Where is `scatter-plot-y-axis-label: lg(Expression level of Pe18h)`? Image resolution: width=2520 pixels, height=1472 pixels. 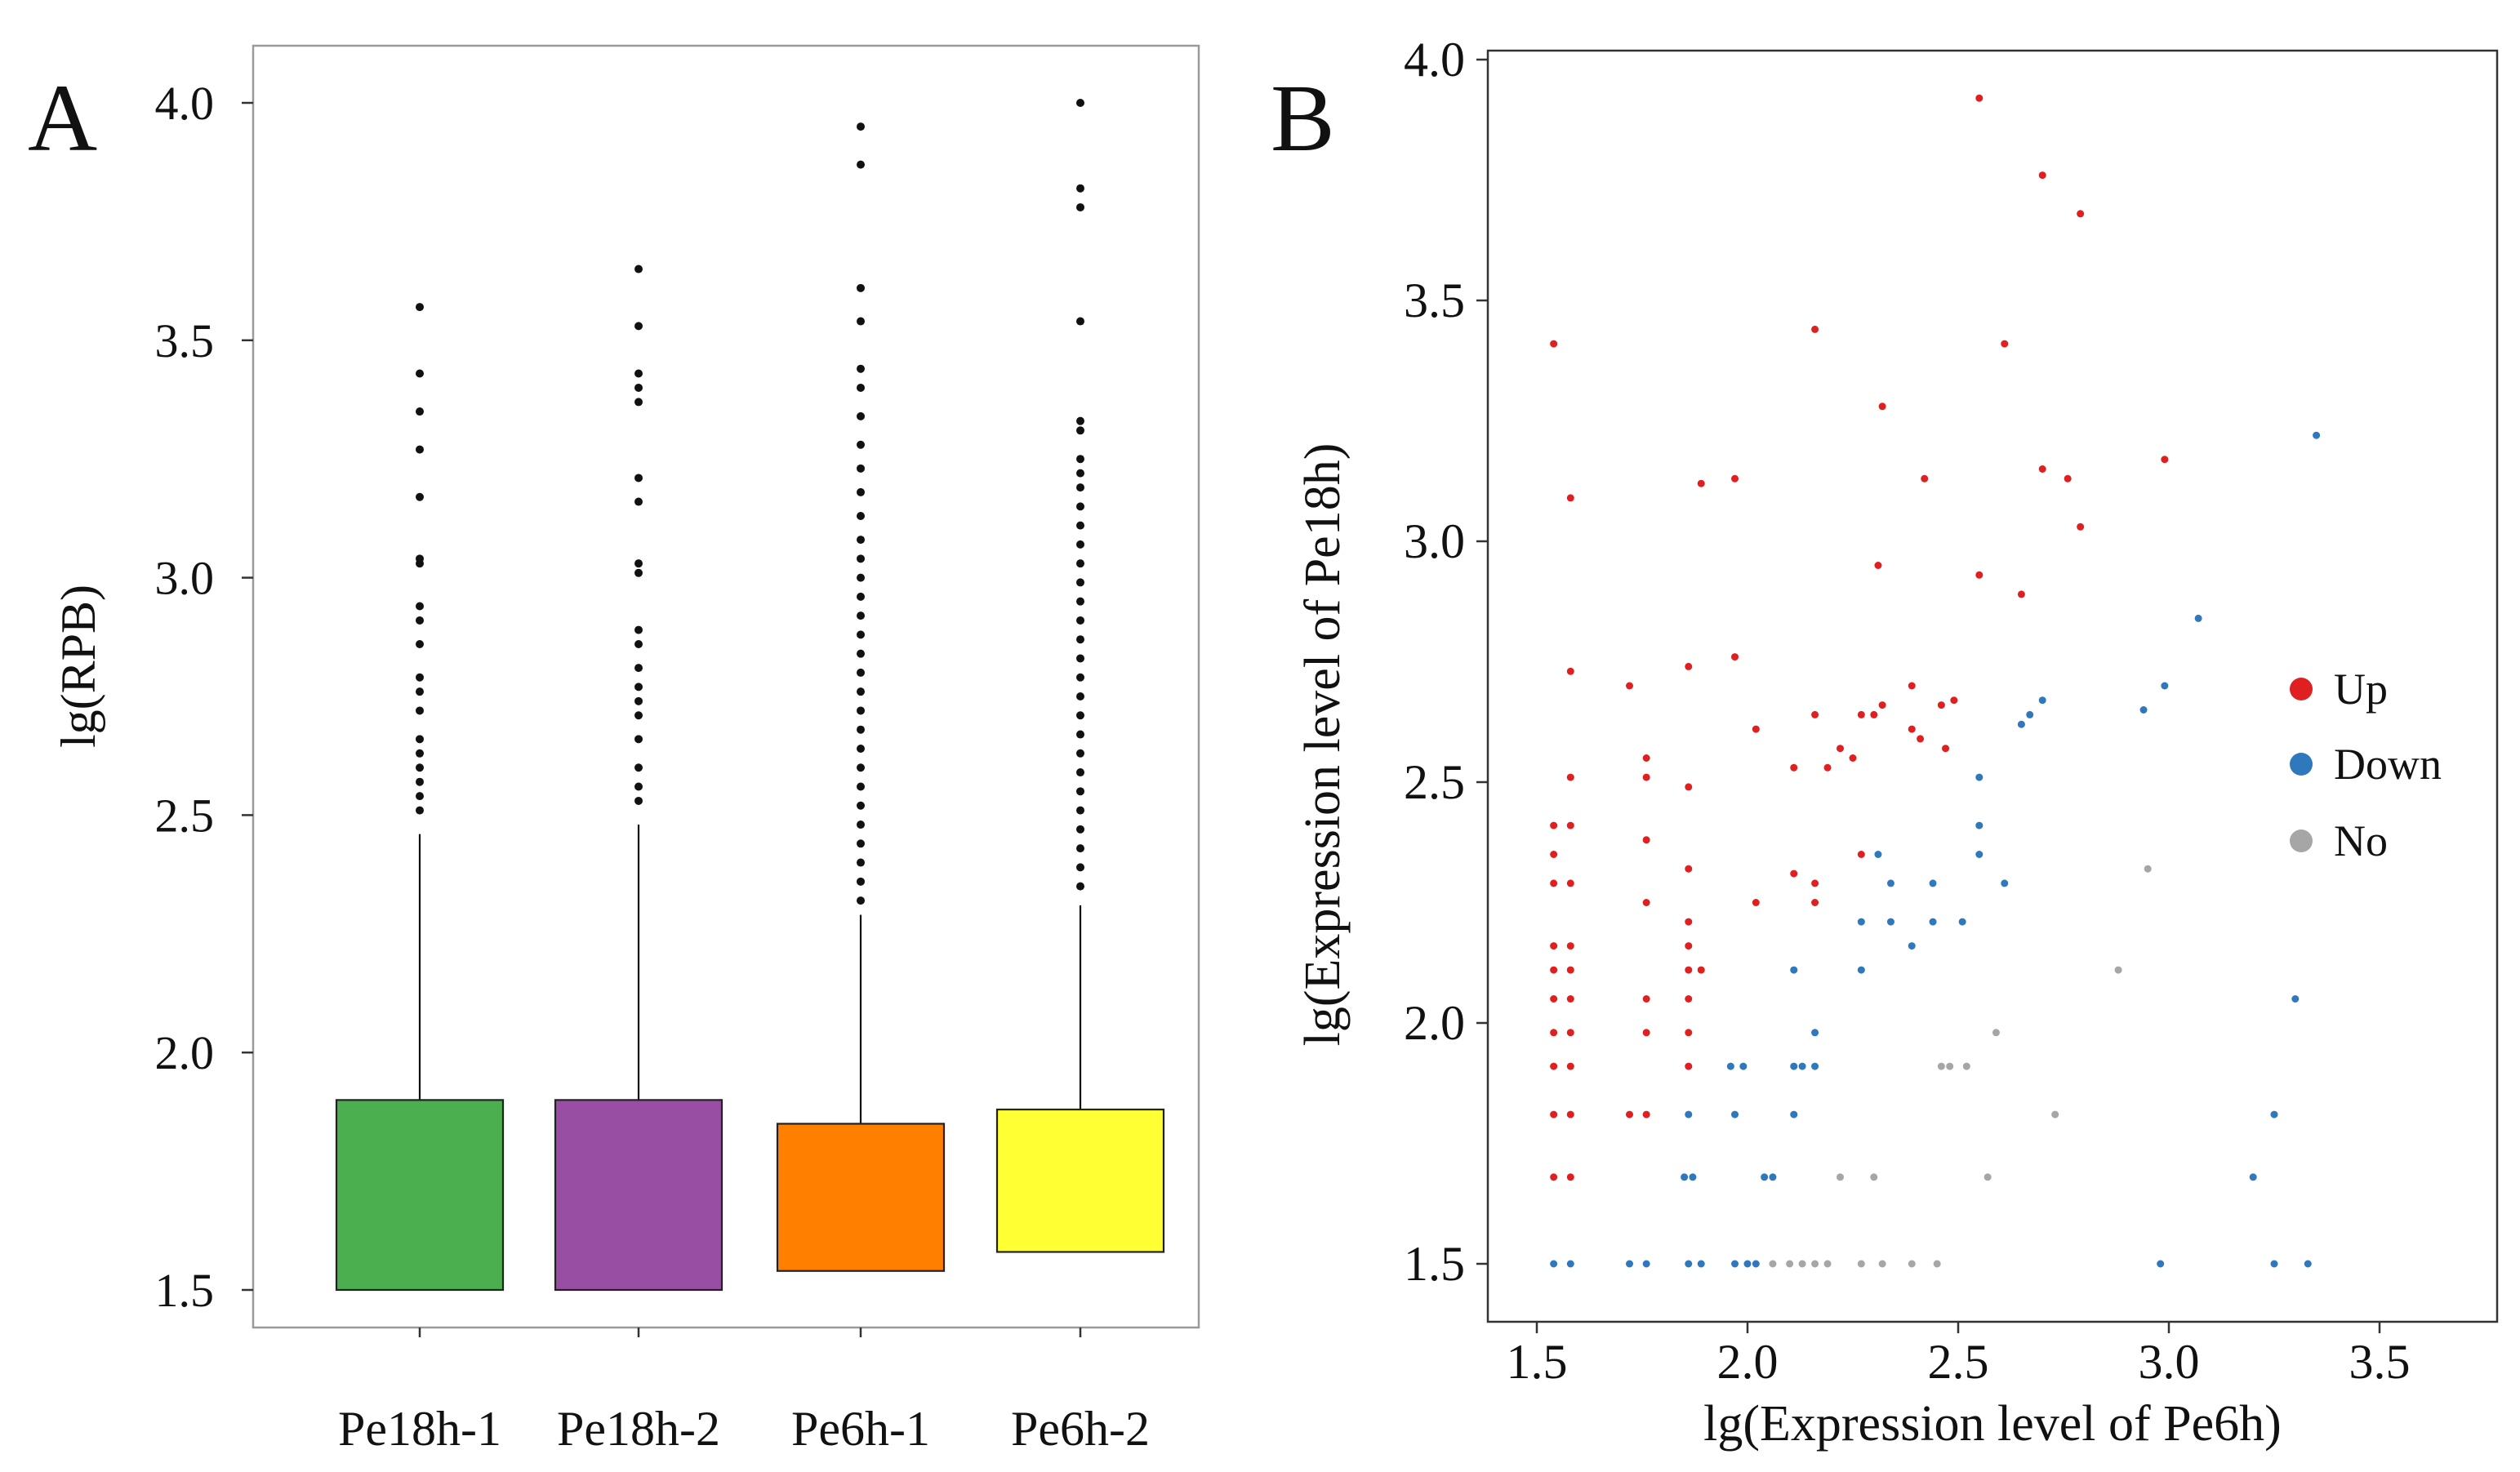
scatter-plot-y-axis-label: lg(Expression level of Pe18h) is located at coordinates (1323, 745).